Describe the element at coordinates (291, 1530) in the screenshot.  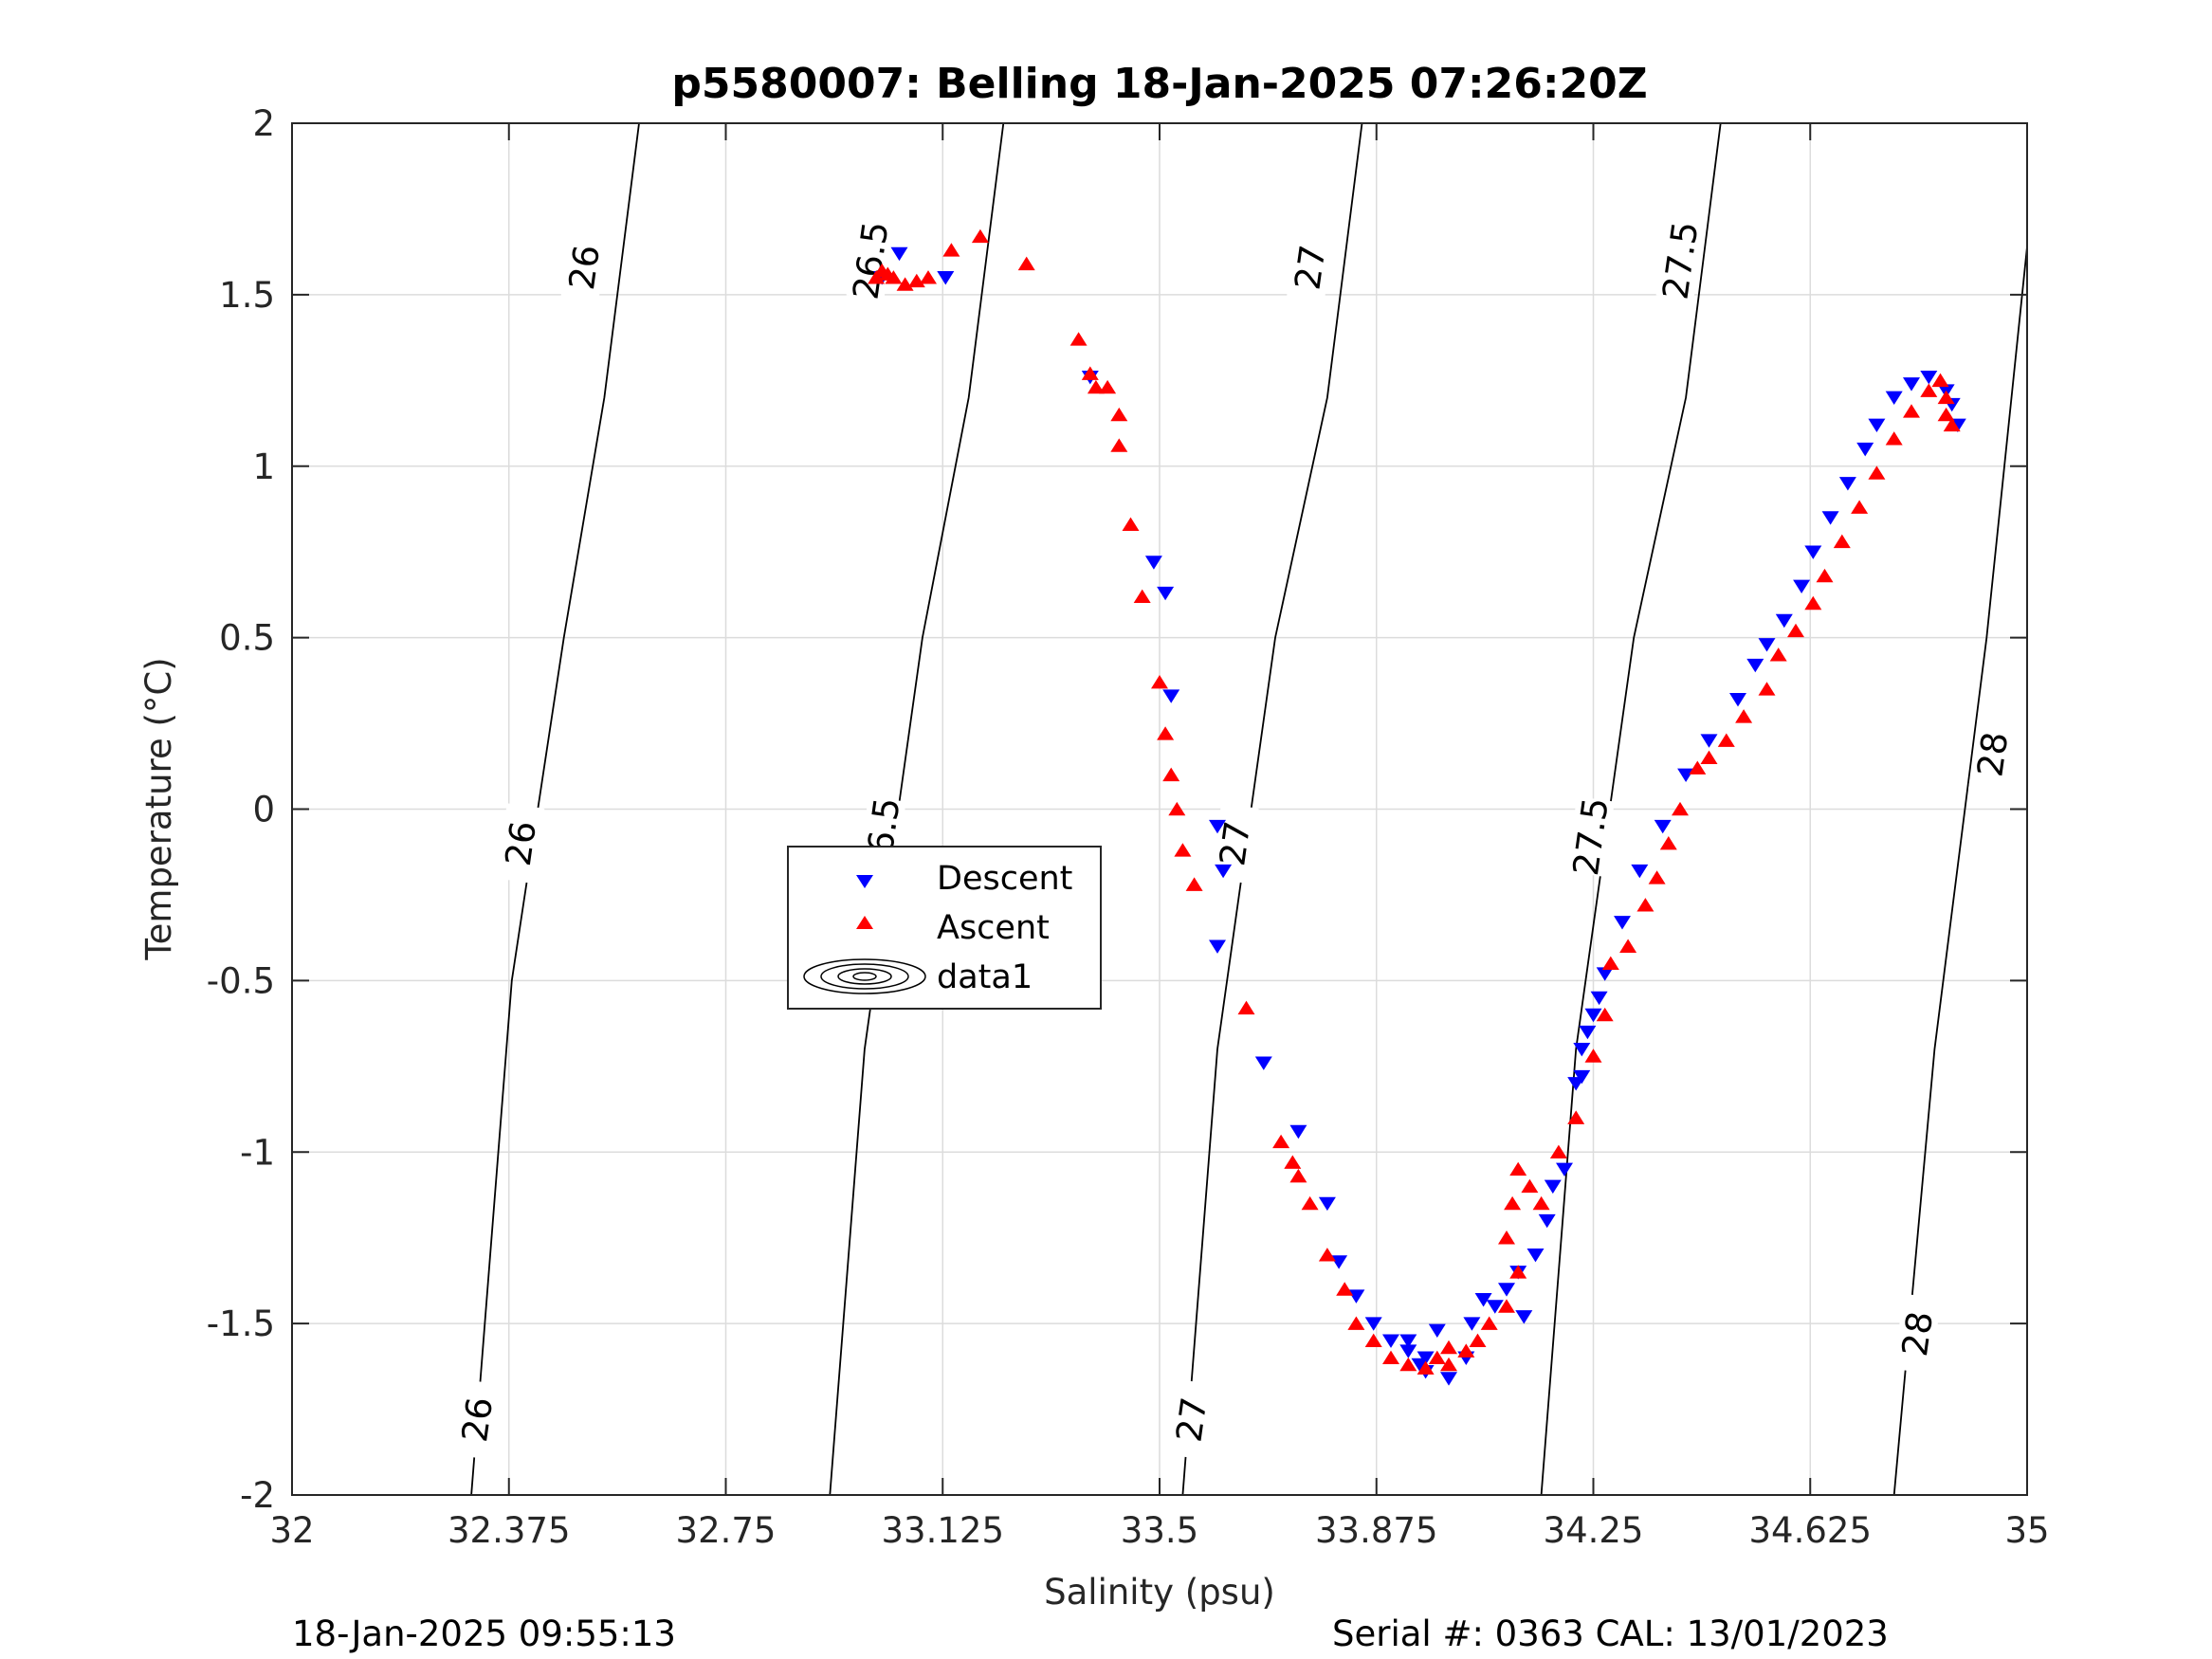
I see `x-tick-label: 32` at that location.